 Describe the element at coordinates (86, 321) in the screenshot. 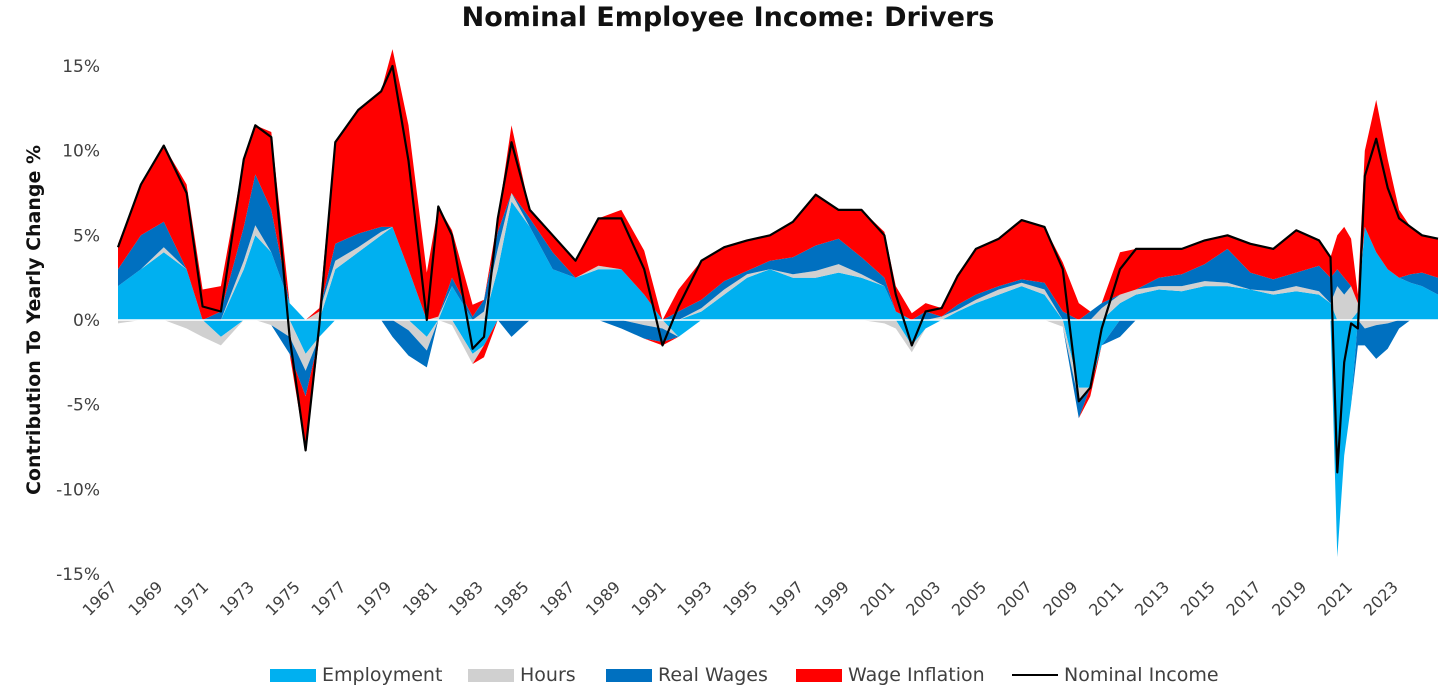

I see `y-tick-label: 0%` at that location.